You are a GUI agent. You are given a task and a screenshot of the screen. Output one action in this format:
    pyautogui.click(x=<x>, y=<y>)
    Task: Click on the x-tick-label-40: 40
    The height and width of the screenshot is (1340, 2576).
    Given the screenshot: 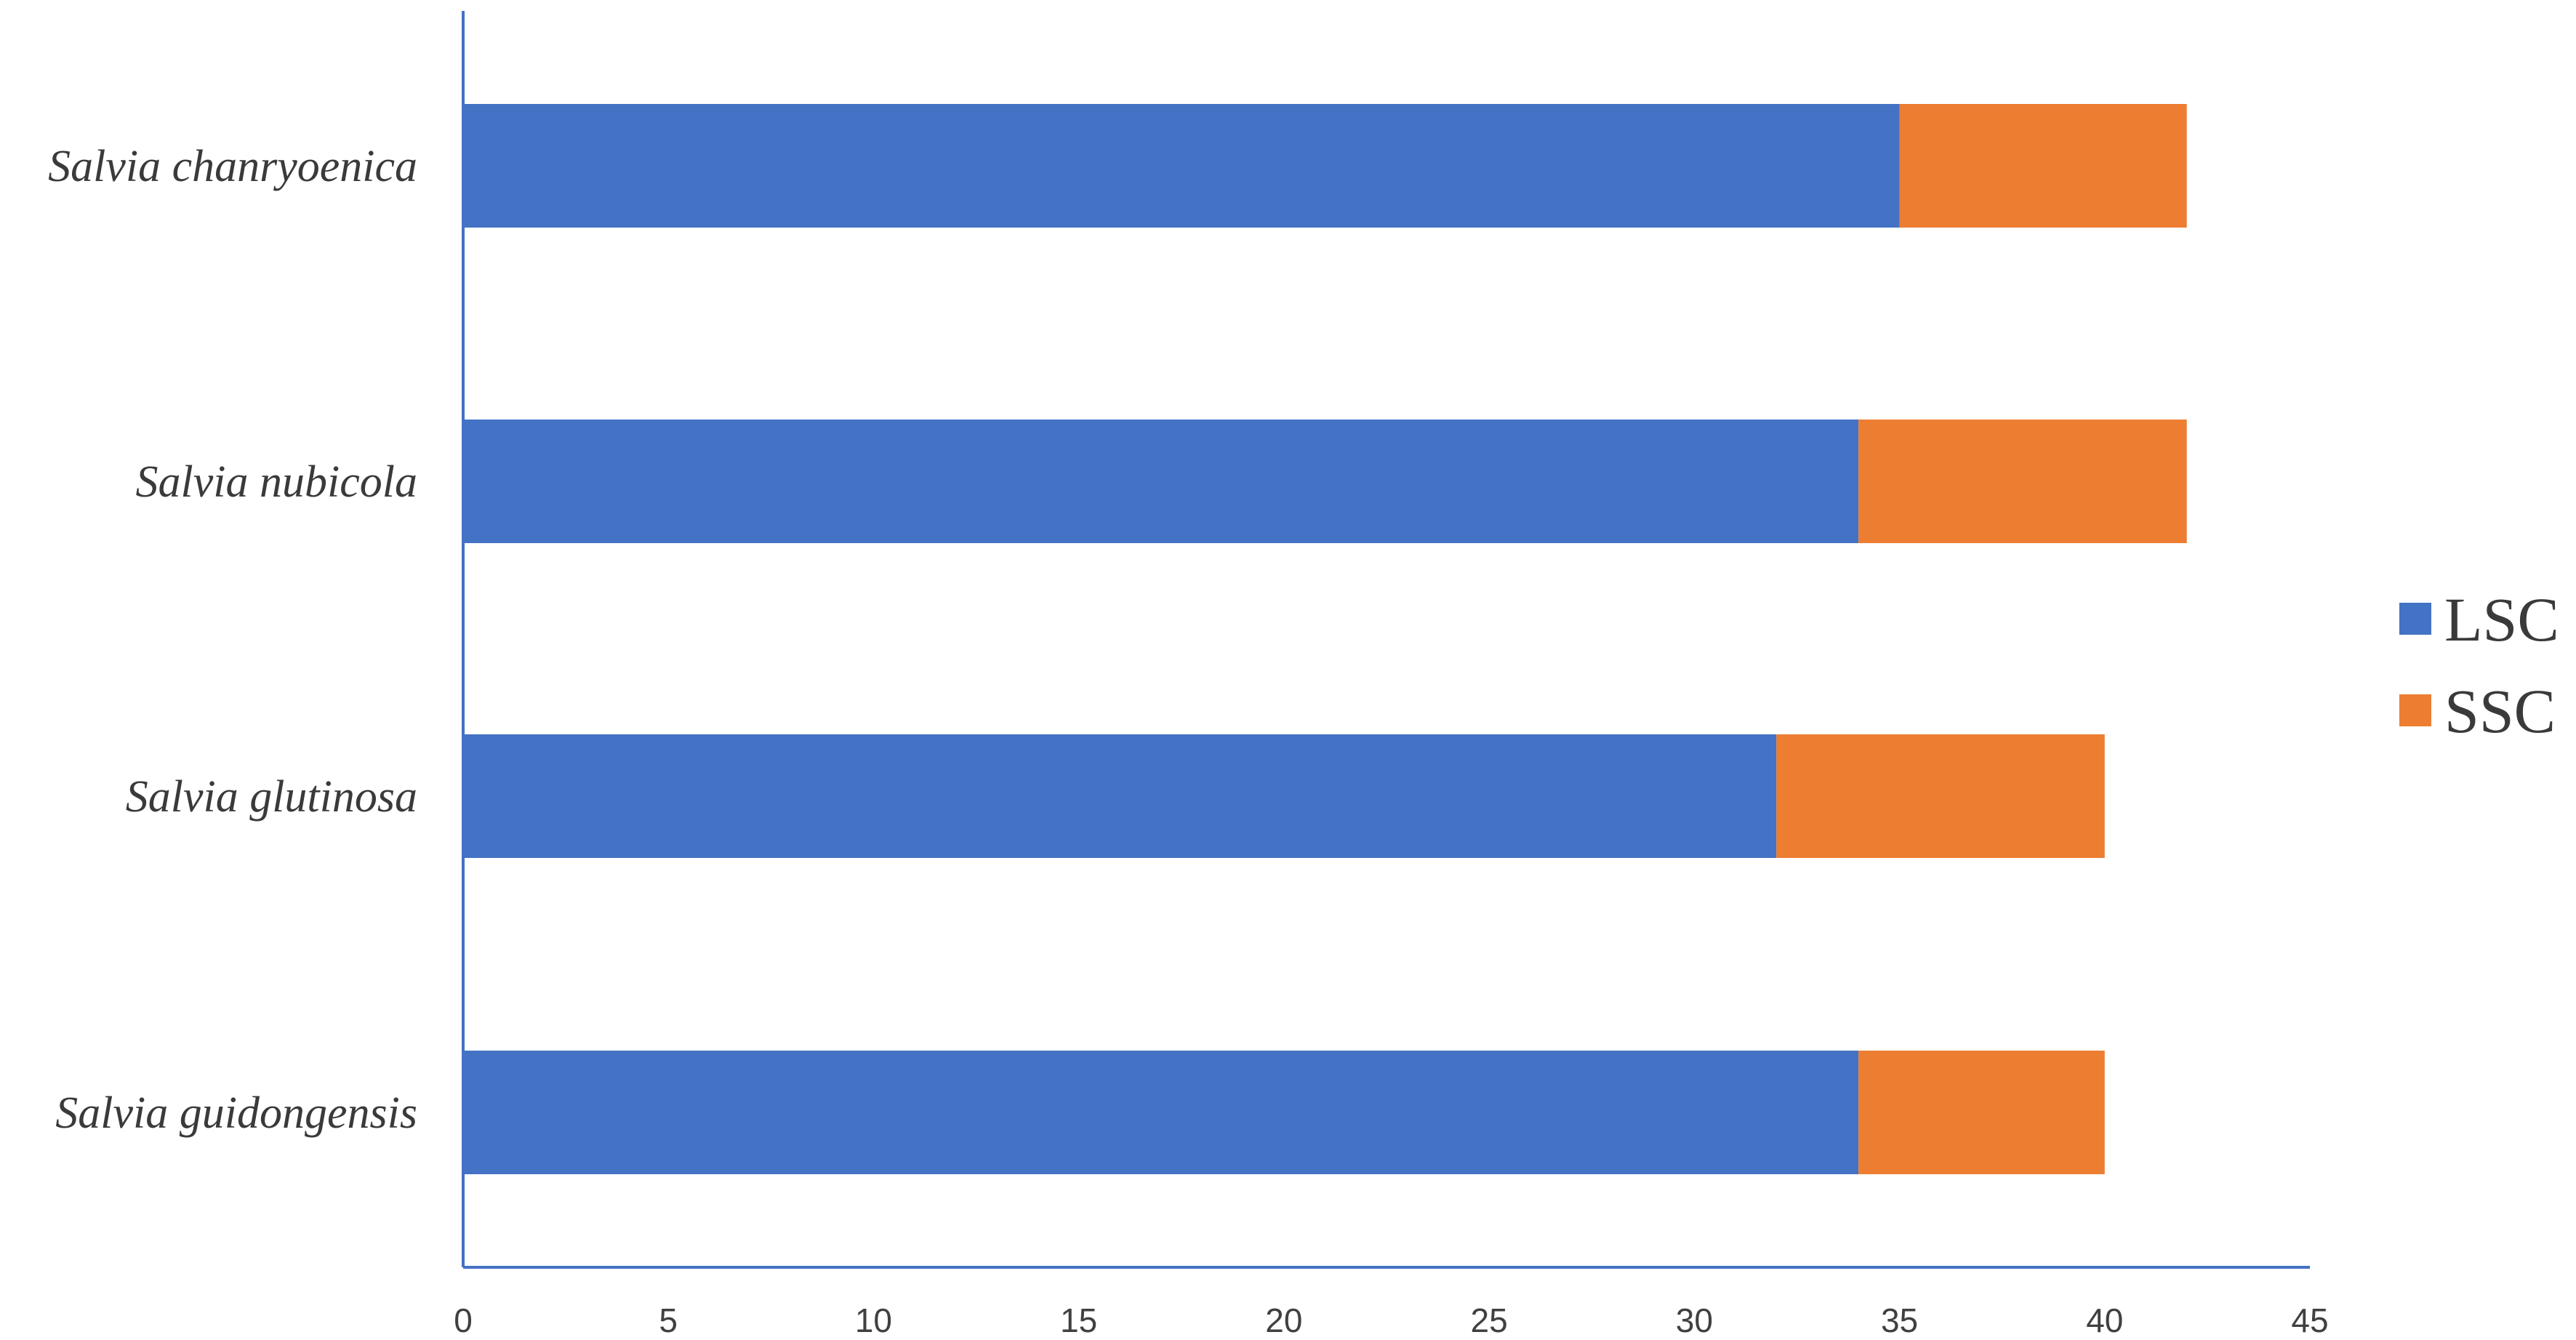 What is the action you would take?
    pyautogui.click(x=2104, y=1320)
    